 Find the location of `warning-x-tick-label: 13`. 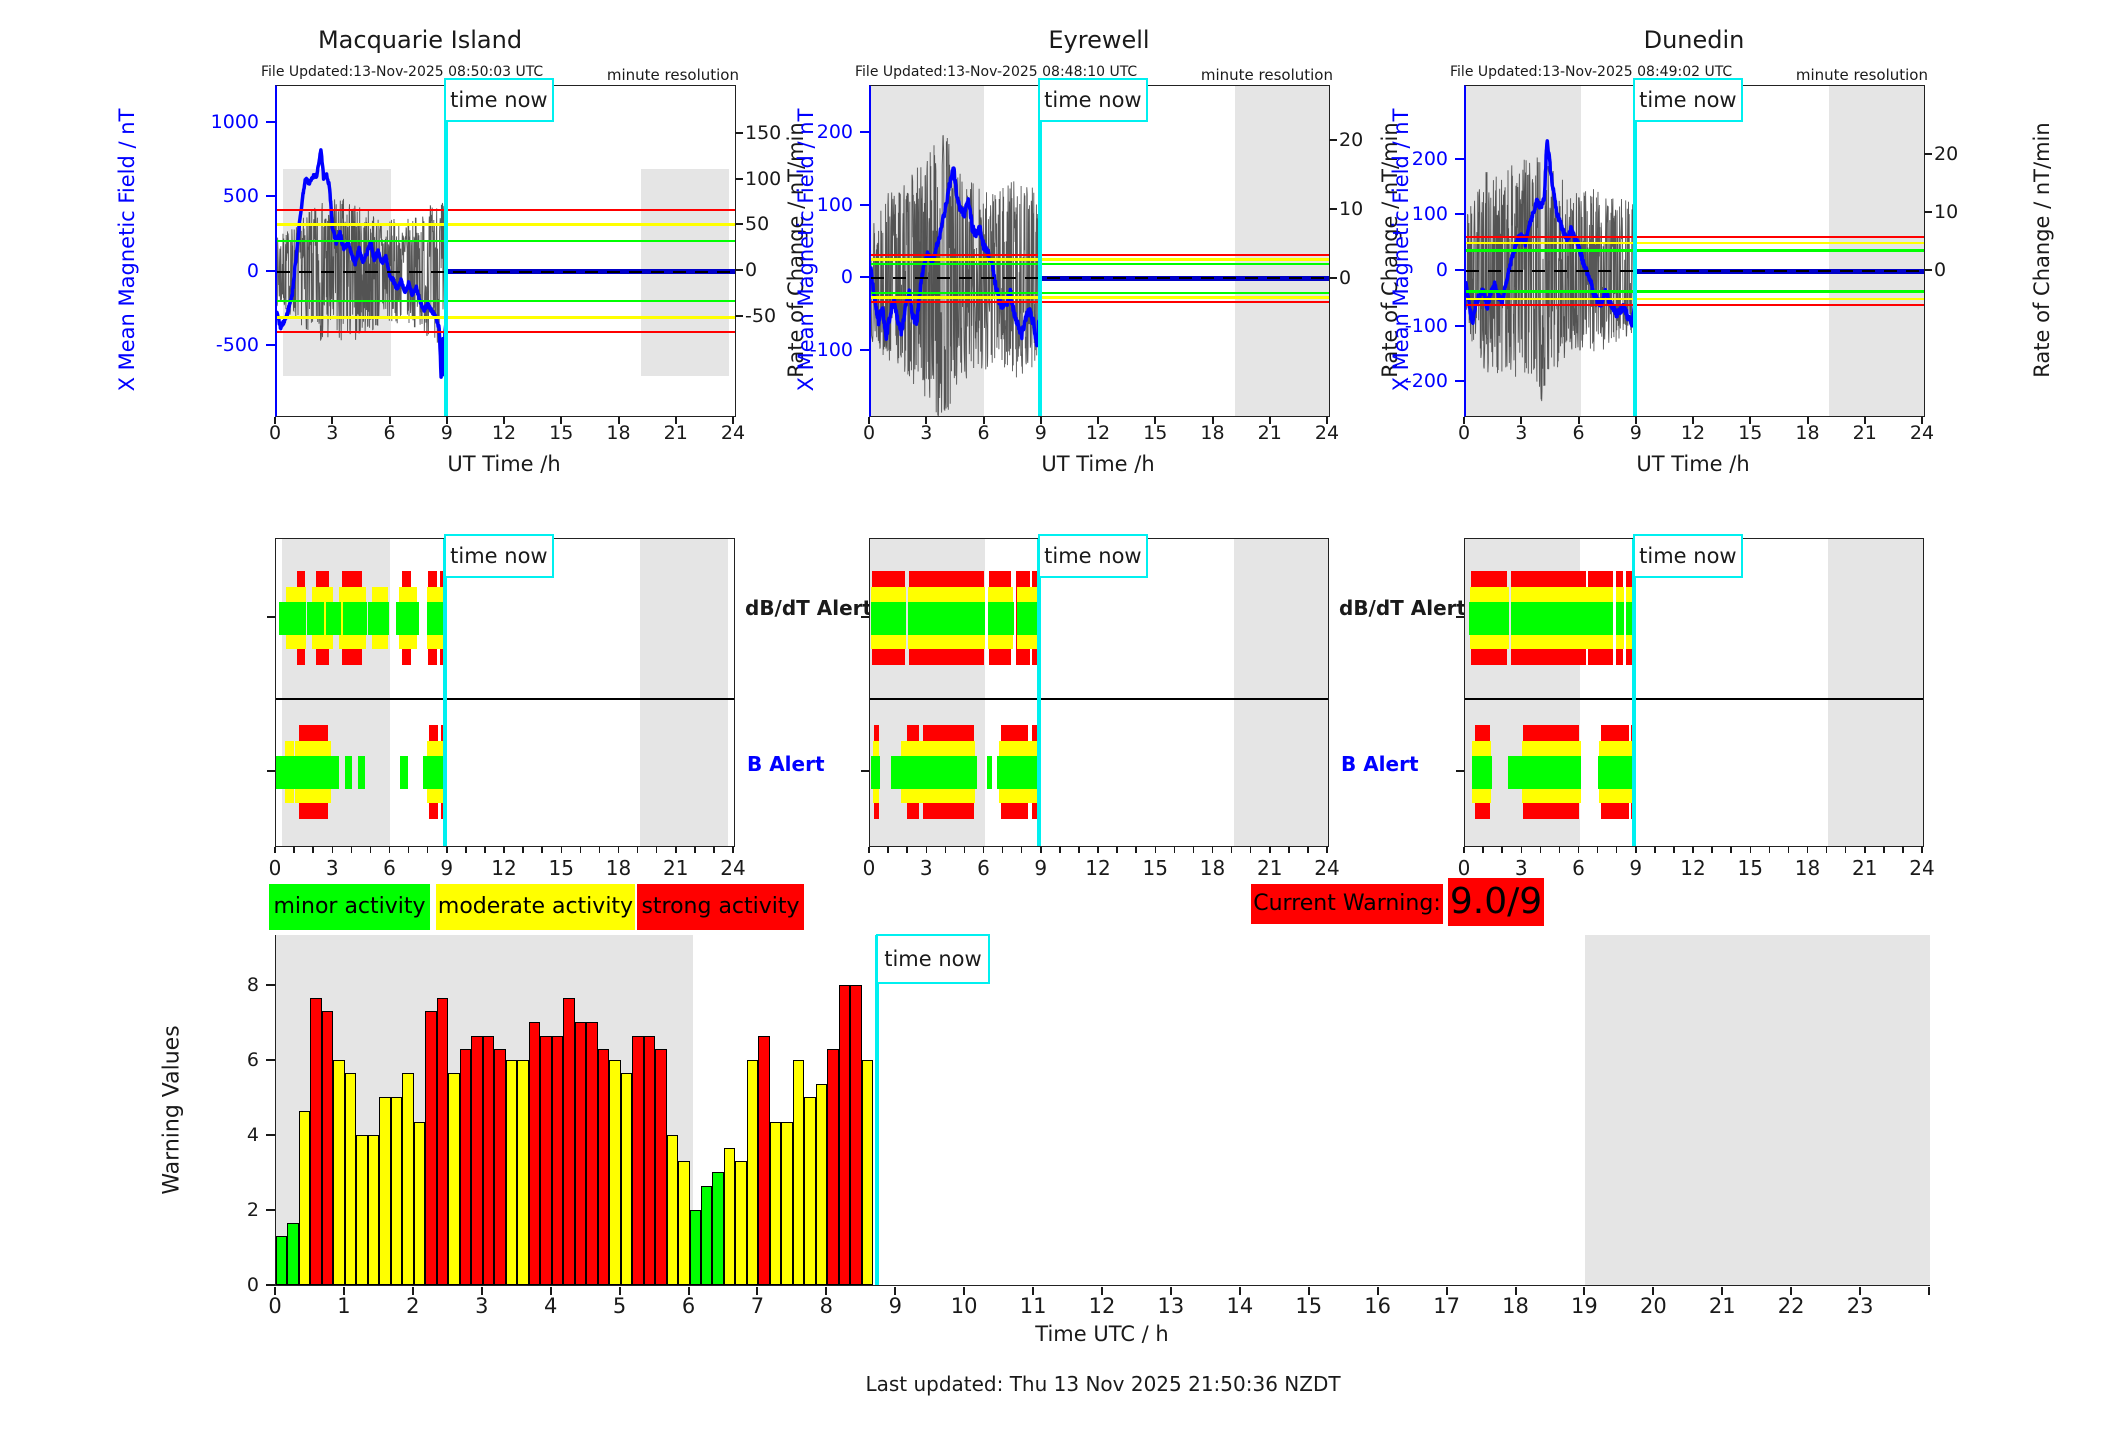

warning-x-tick-label: 13 is located at coordinates (1171, 1306).